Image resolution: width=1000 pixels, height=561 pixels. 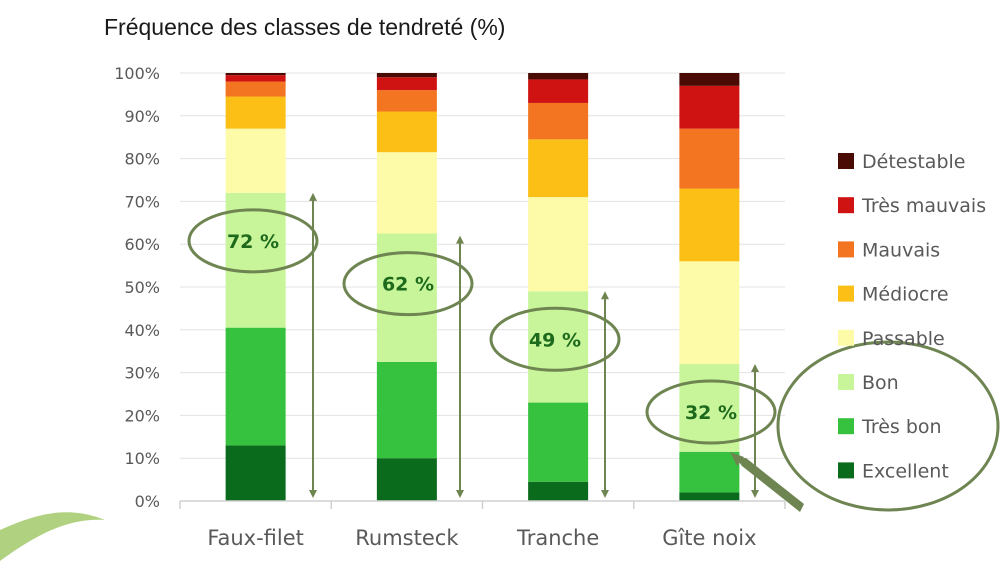 What do you see at coordinates (905, 295) in the screenshot?
I see `legend-label: Médiocre` at bounding box center [905, 295].